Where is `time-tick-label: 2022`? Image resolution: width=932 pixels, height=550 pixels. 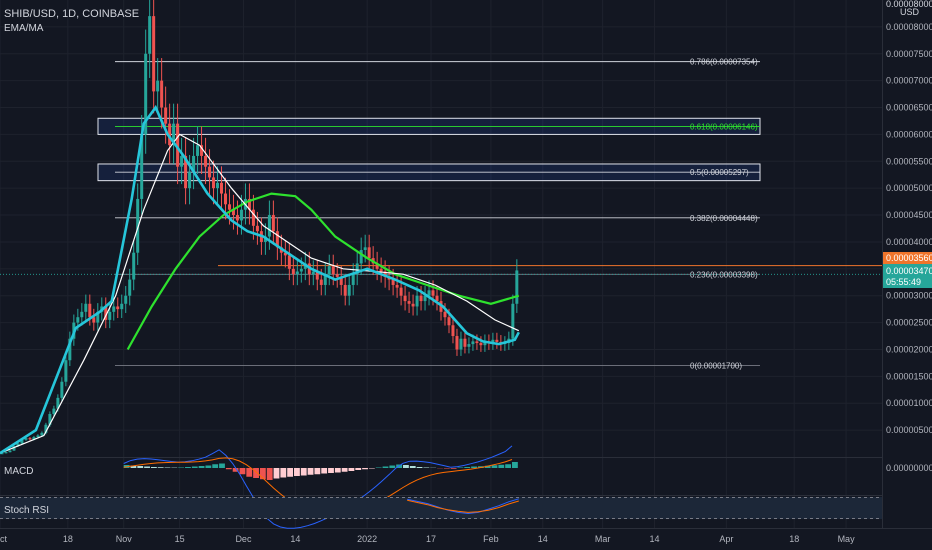 time-tick-label: 2022 is located at coordinates (367, 539).